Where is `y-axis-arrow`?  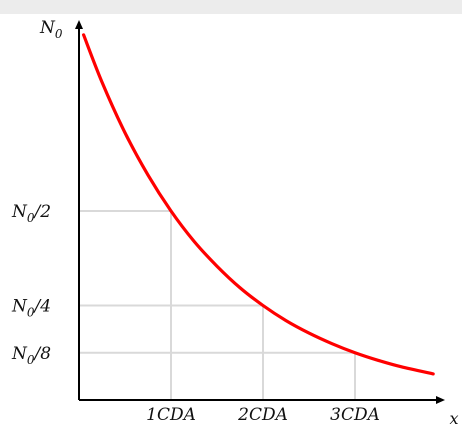 y-axis-arrow is located at coordinates (79, 24).